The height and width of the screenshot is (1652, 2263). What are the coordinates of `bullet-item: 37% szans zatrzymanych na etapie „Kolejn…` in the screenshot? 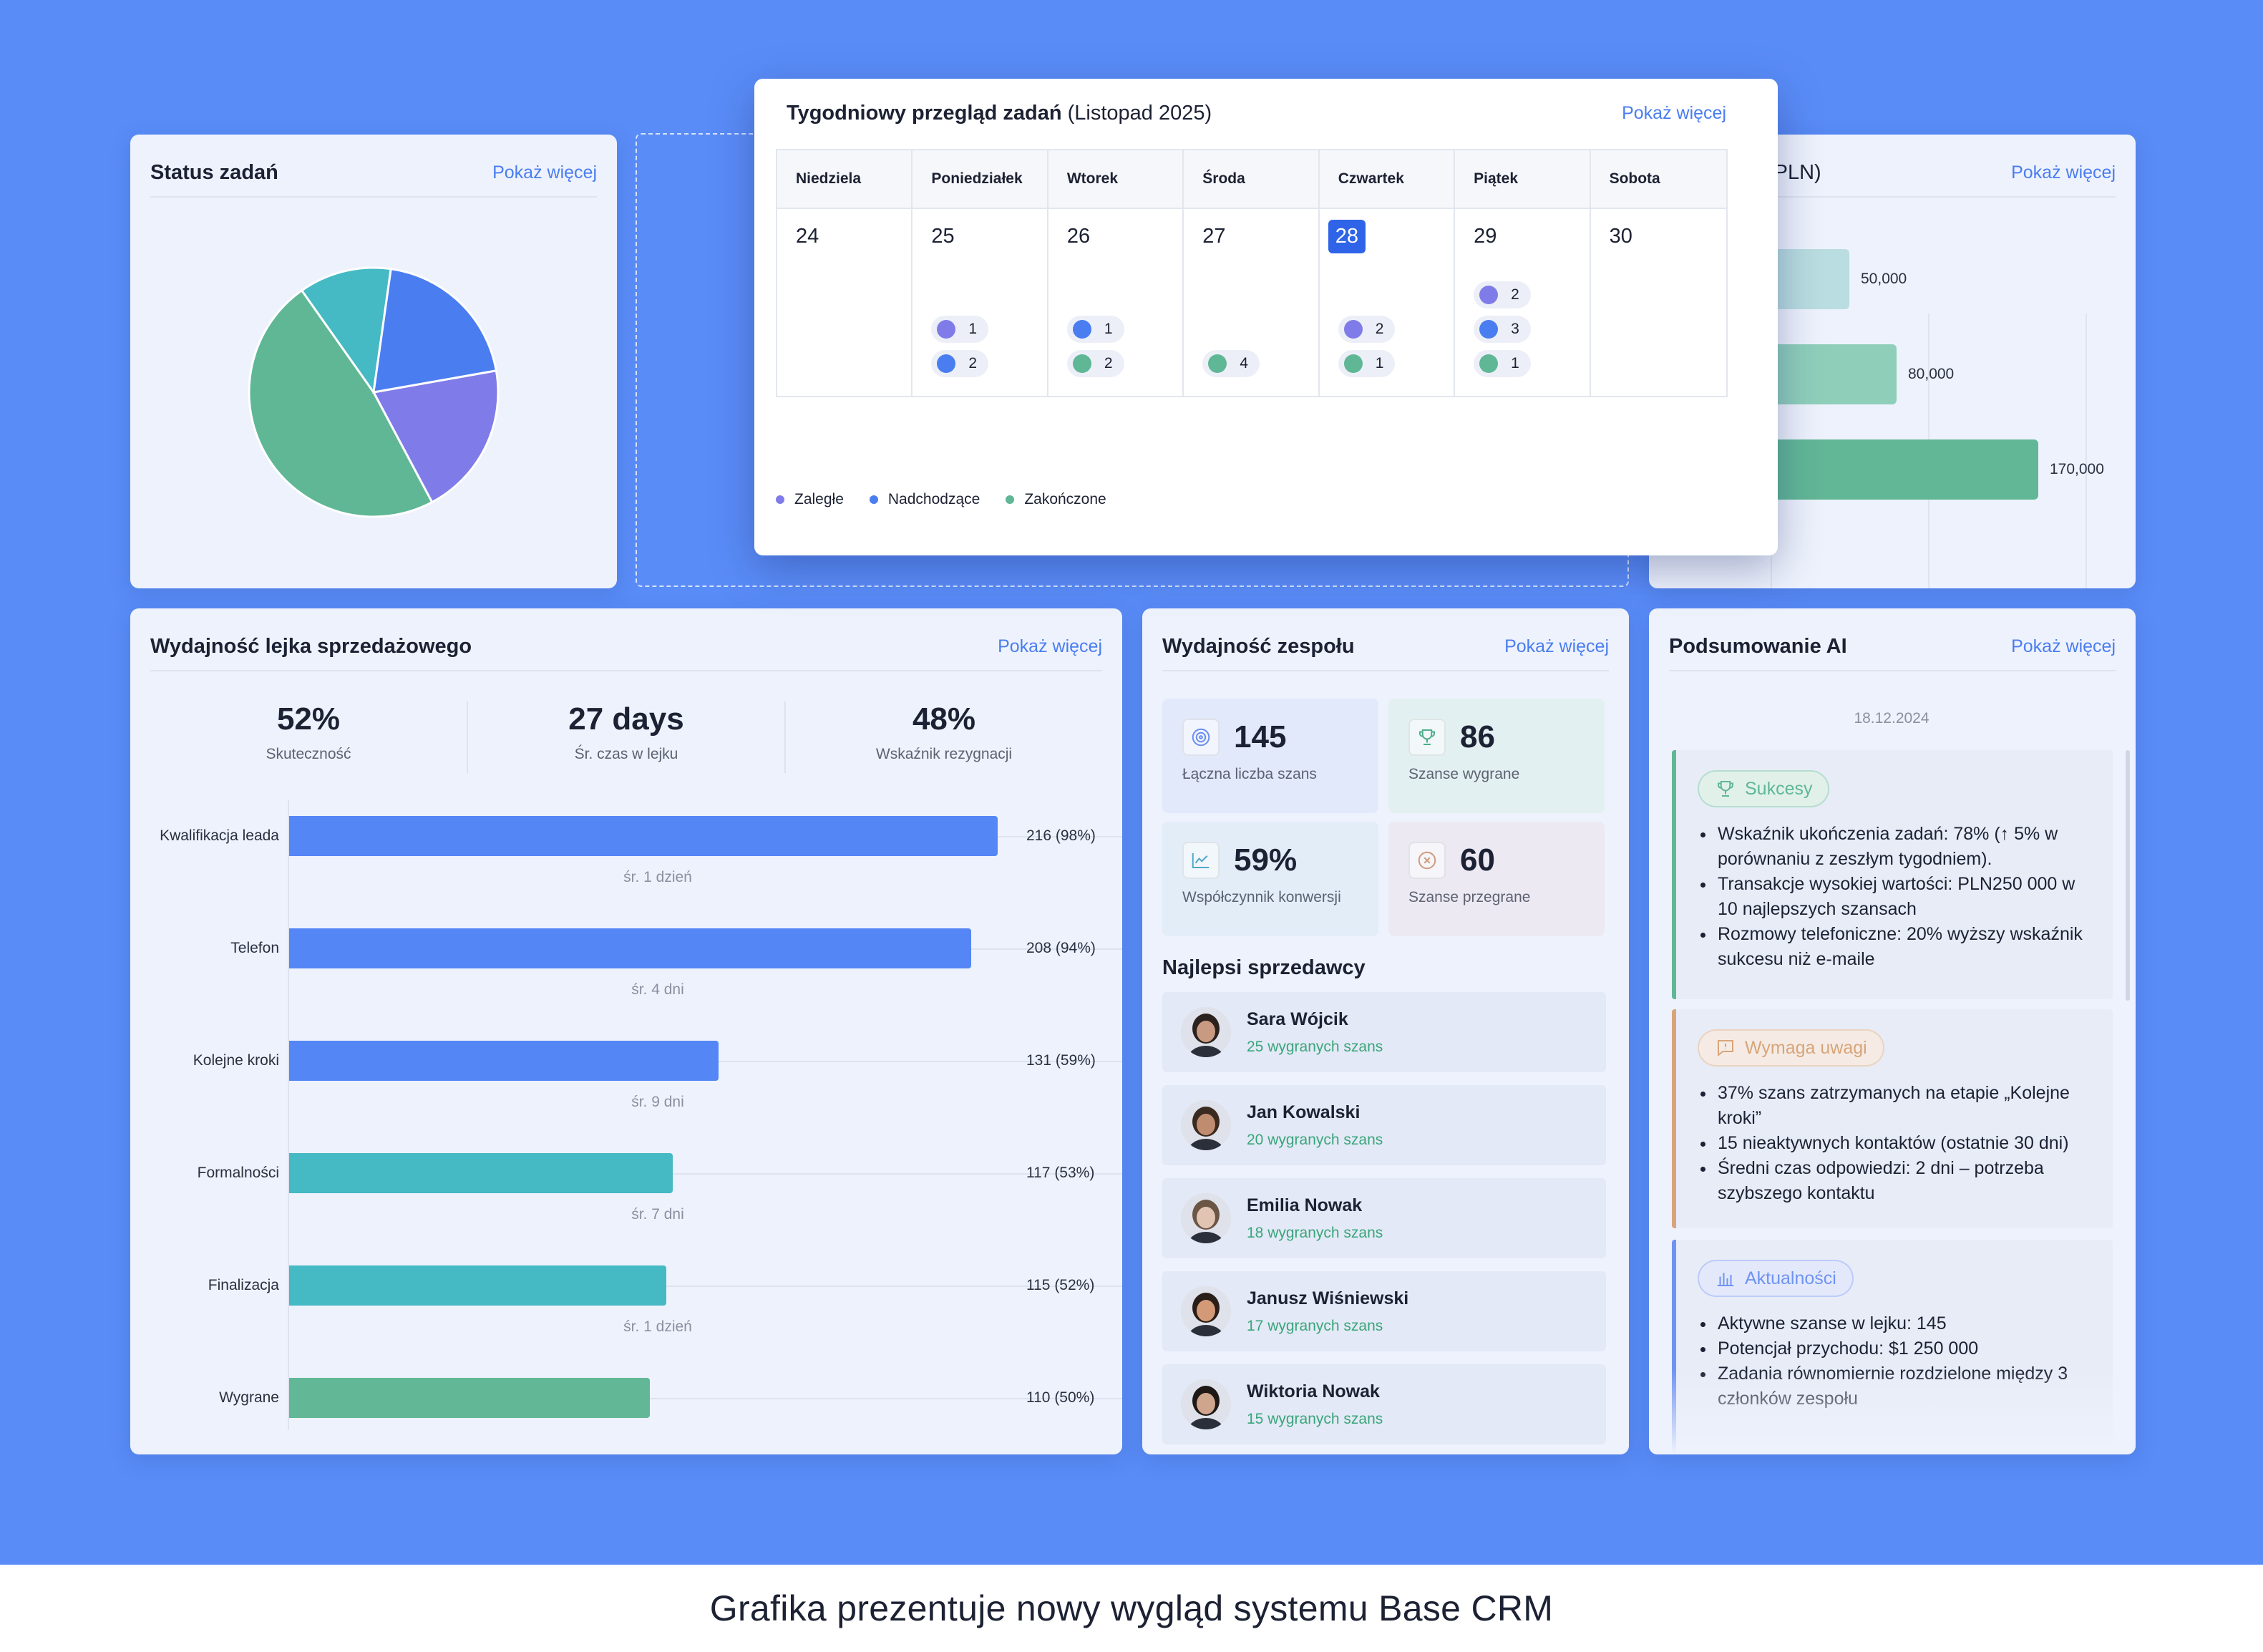 It's located at (1896, 1106).